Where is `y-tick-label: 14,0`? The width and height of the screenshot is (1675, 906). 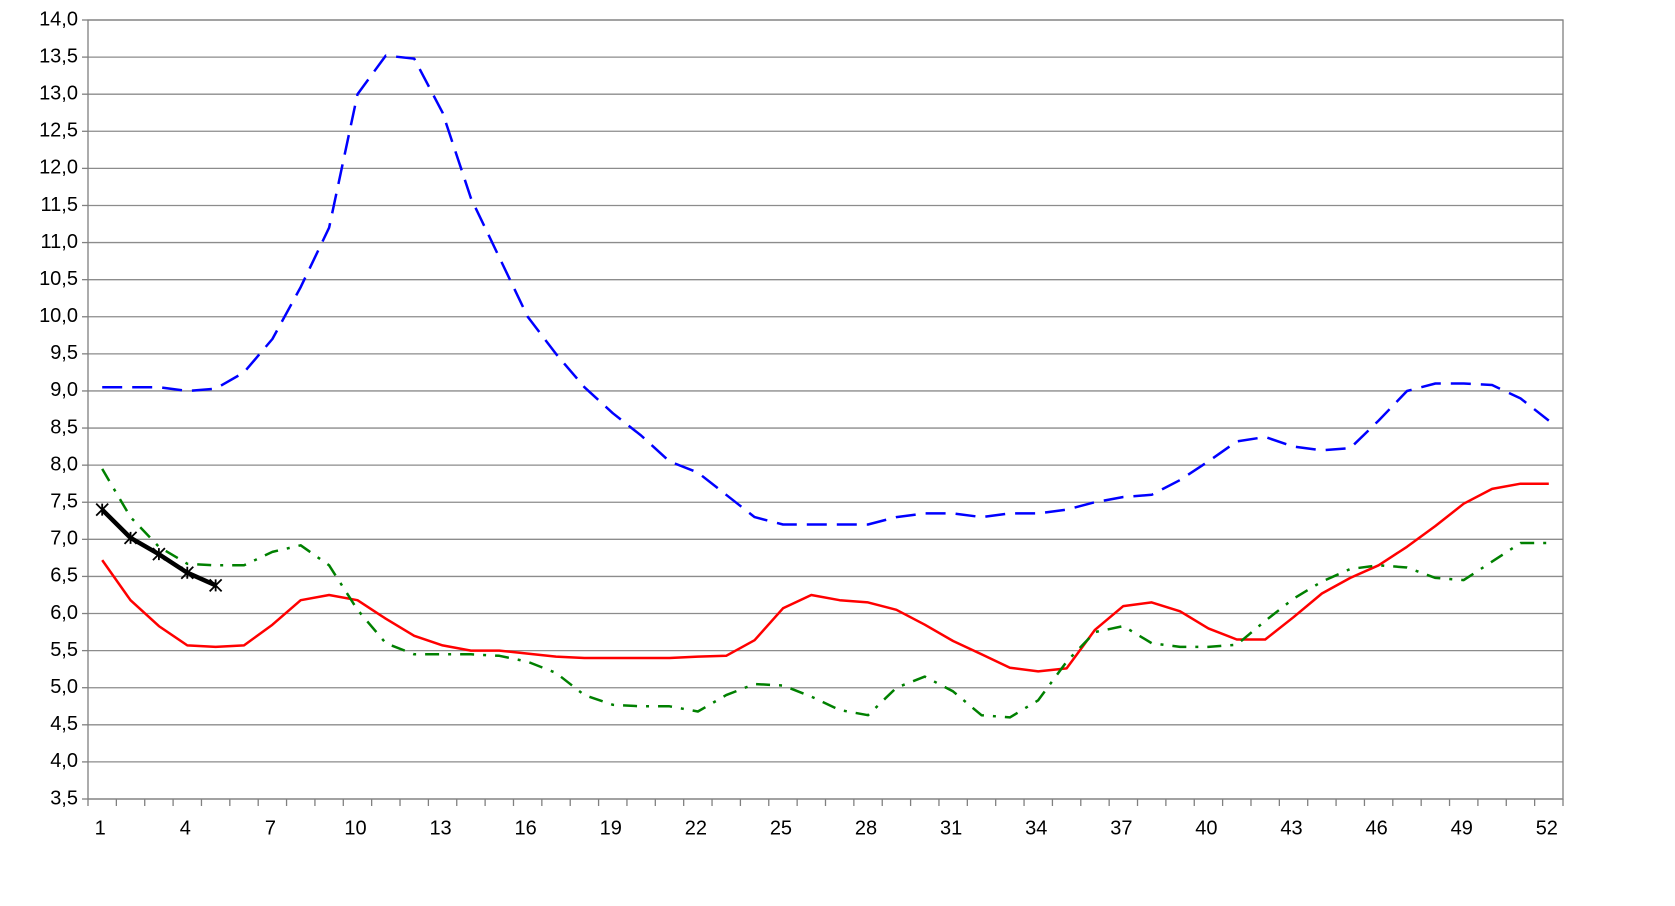 y-tick-label: 14,0 is located at coordinates (58, 19).